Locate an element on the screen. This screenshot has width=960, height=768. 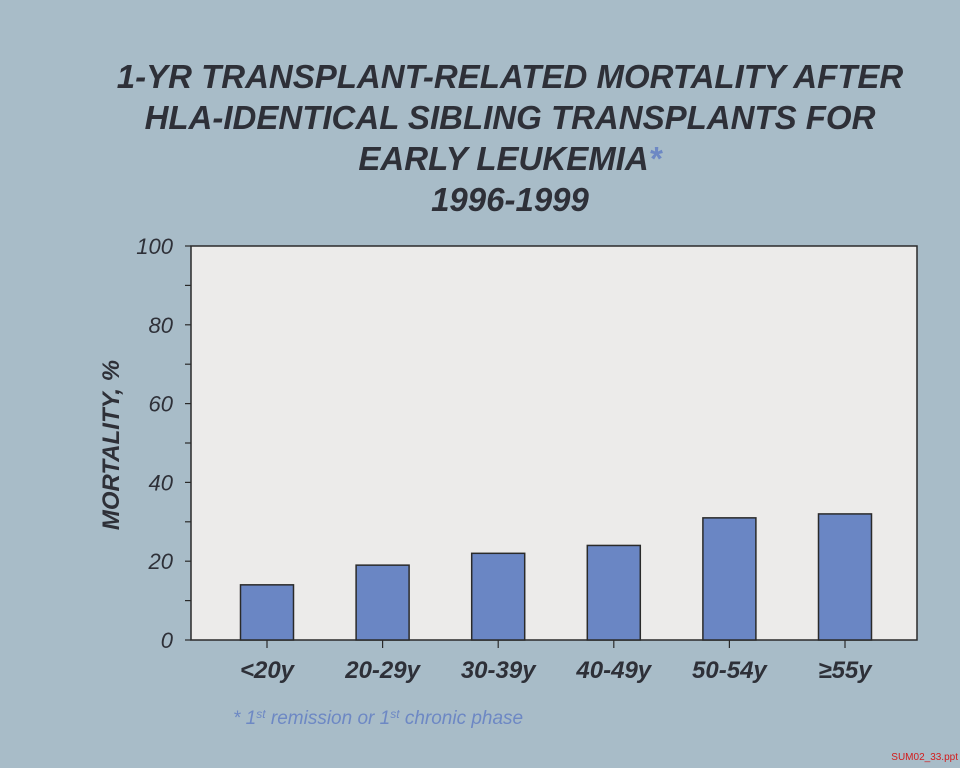
y-tick-label: 80 is located at coordinates (161, 325).